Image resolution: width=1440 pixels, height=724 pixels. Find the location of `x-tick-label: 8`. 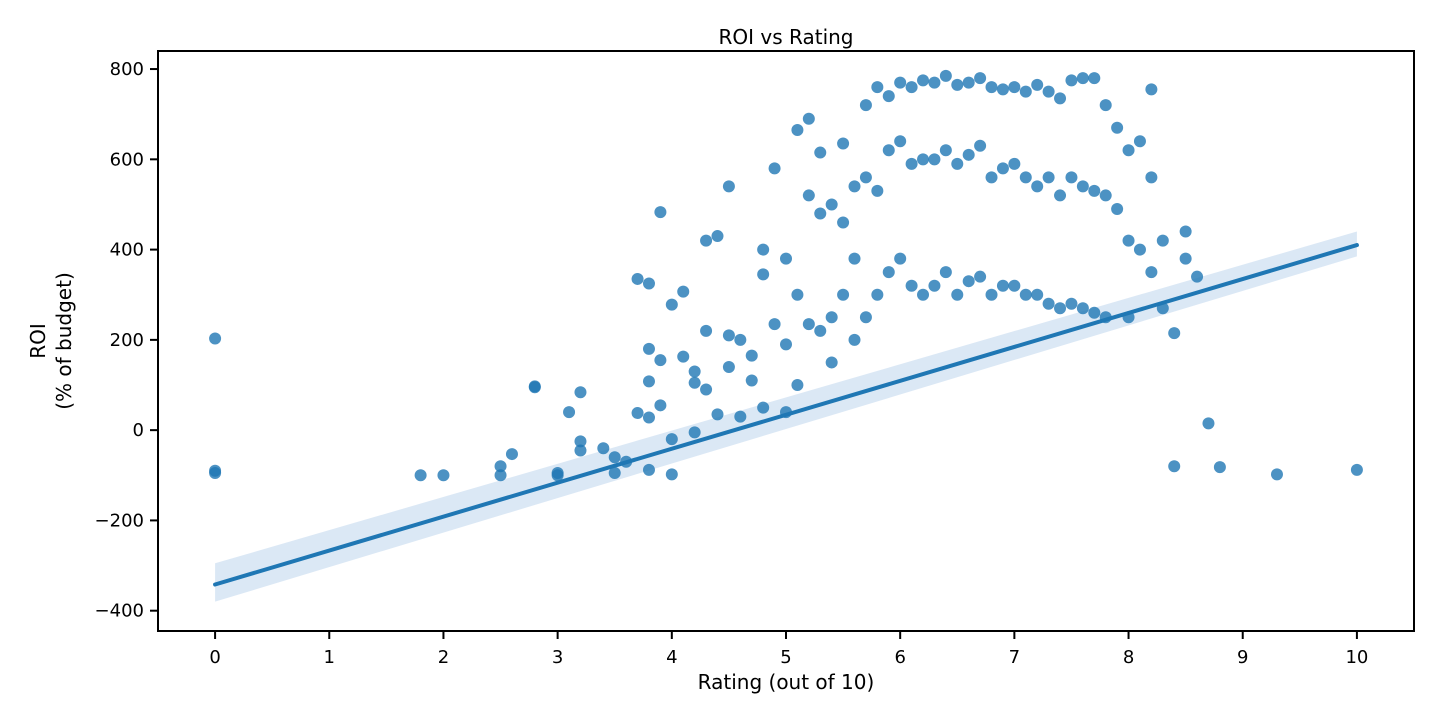

x-tick-label: 8 is located at coordinates (1128, 657).